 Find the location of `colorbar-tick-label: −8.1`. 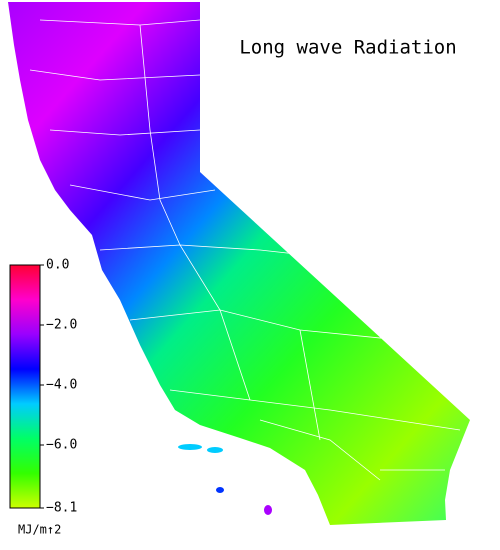

colorbar-tick-label: −8.1 is located at coordinates (61, 508).